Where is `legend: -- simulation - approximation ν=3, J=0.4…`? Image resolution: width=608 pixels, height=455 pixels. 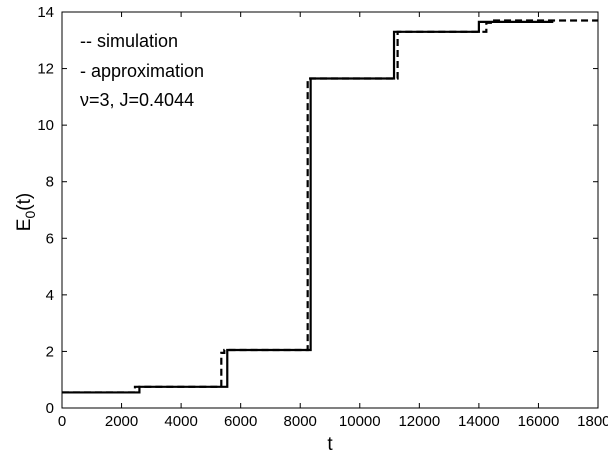
legend: -- simulation - approximation ν=3, J=0.4… is located at coordinates (142, 70).